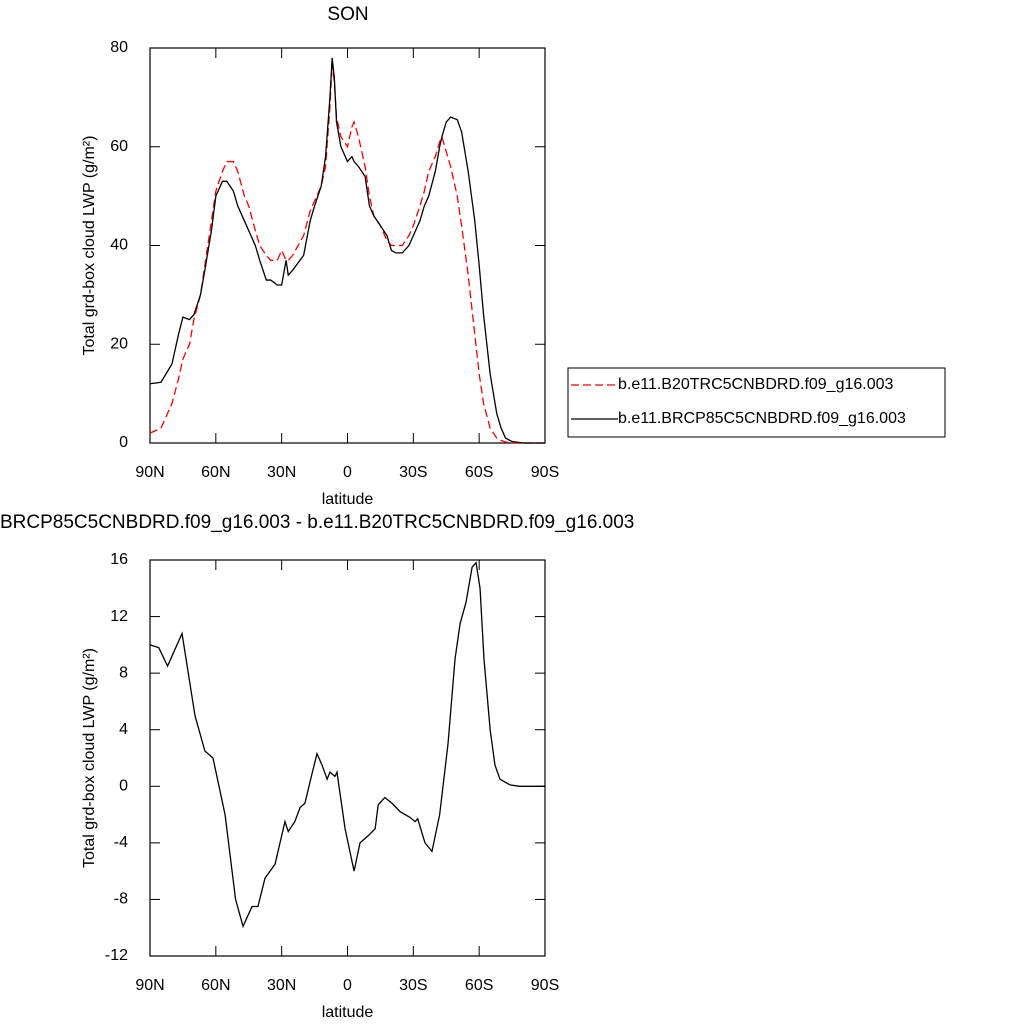 The width and height of the screenshot is (1024, 1024). Describe the element at coordinates (121, 899) in the screenshot. I see `y-tick-label: -8` at that location.